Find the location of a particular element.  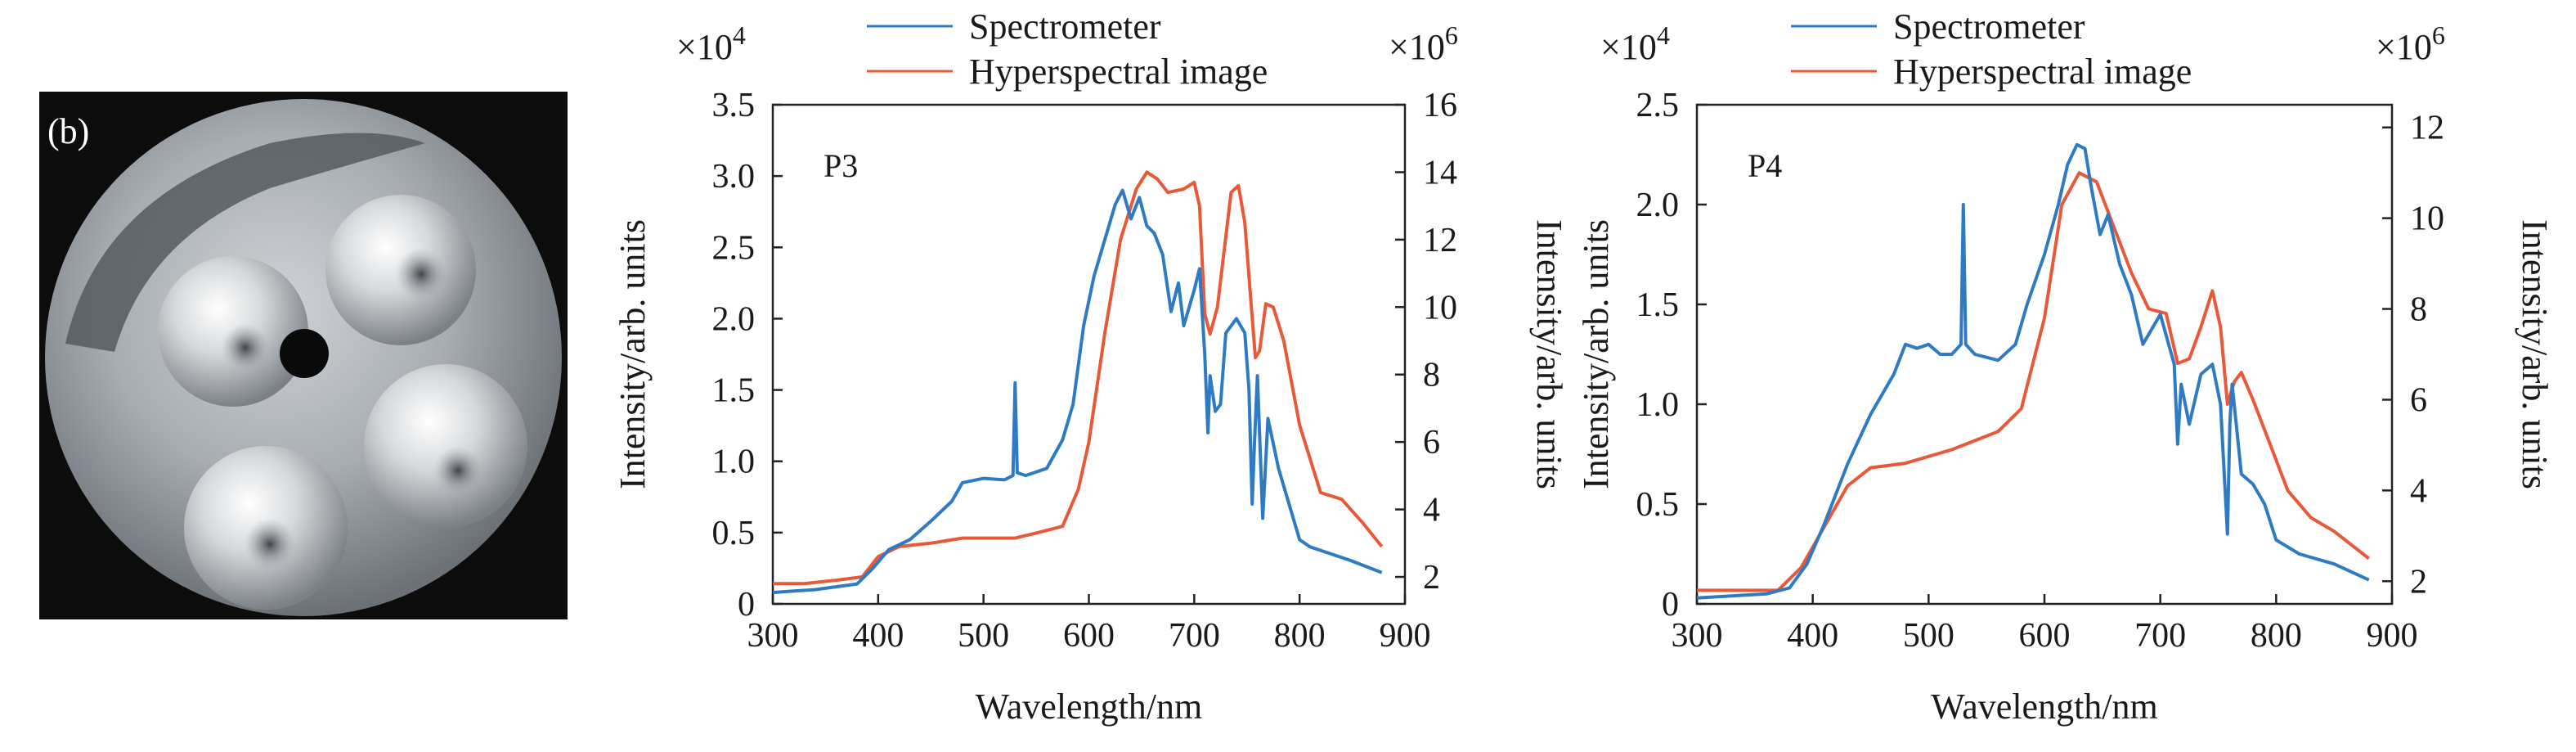

tray-shadow-band is located at coordinates (245, 242).